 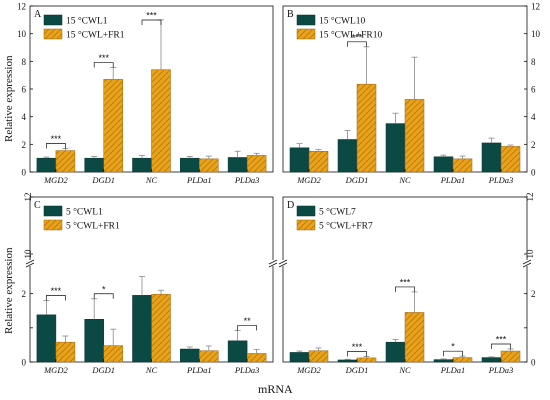 I want to click on panel-a-category-label: PLDa3, so click(x=247, y=180).